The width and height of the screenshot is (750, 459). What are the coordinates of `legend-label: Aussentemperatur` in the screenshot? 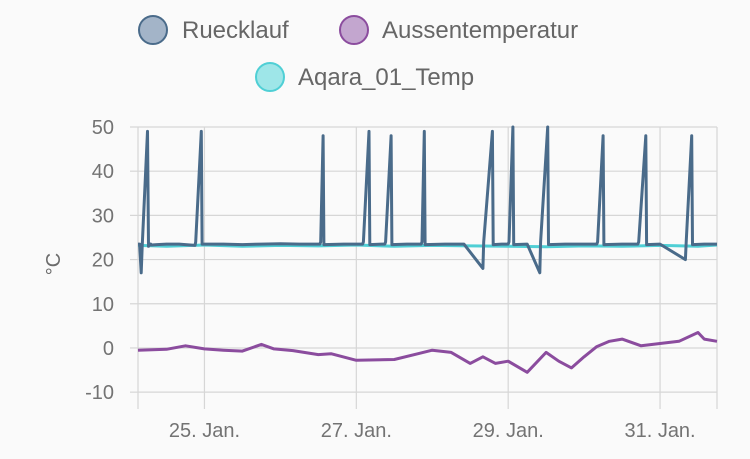 It's located at (480, 30).